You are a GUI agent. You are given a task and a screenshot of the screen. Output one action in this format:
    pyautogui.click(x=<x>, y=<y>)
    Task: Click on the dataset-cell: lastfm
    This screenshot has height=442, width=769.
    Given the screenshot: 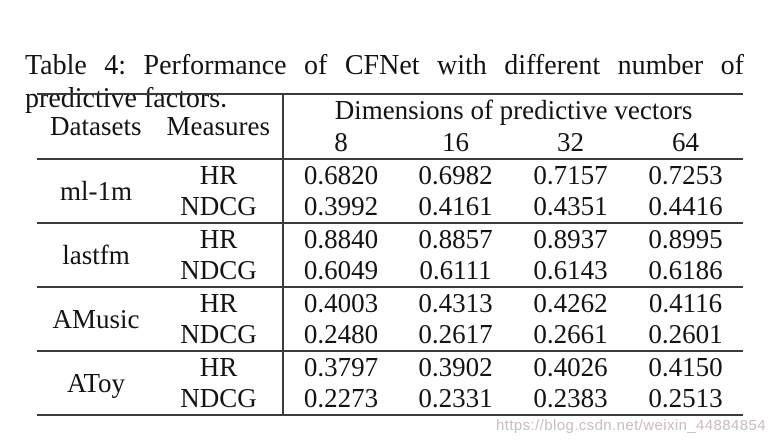 What is the action you would take?
    pyautogui.click(x=96, y=254)
    